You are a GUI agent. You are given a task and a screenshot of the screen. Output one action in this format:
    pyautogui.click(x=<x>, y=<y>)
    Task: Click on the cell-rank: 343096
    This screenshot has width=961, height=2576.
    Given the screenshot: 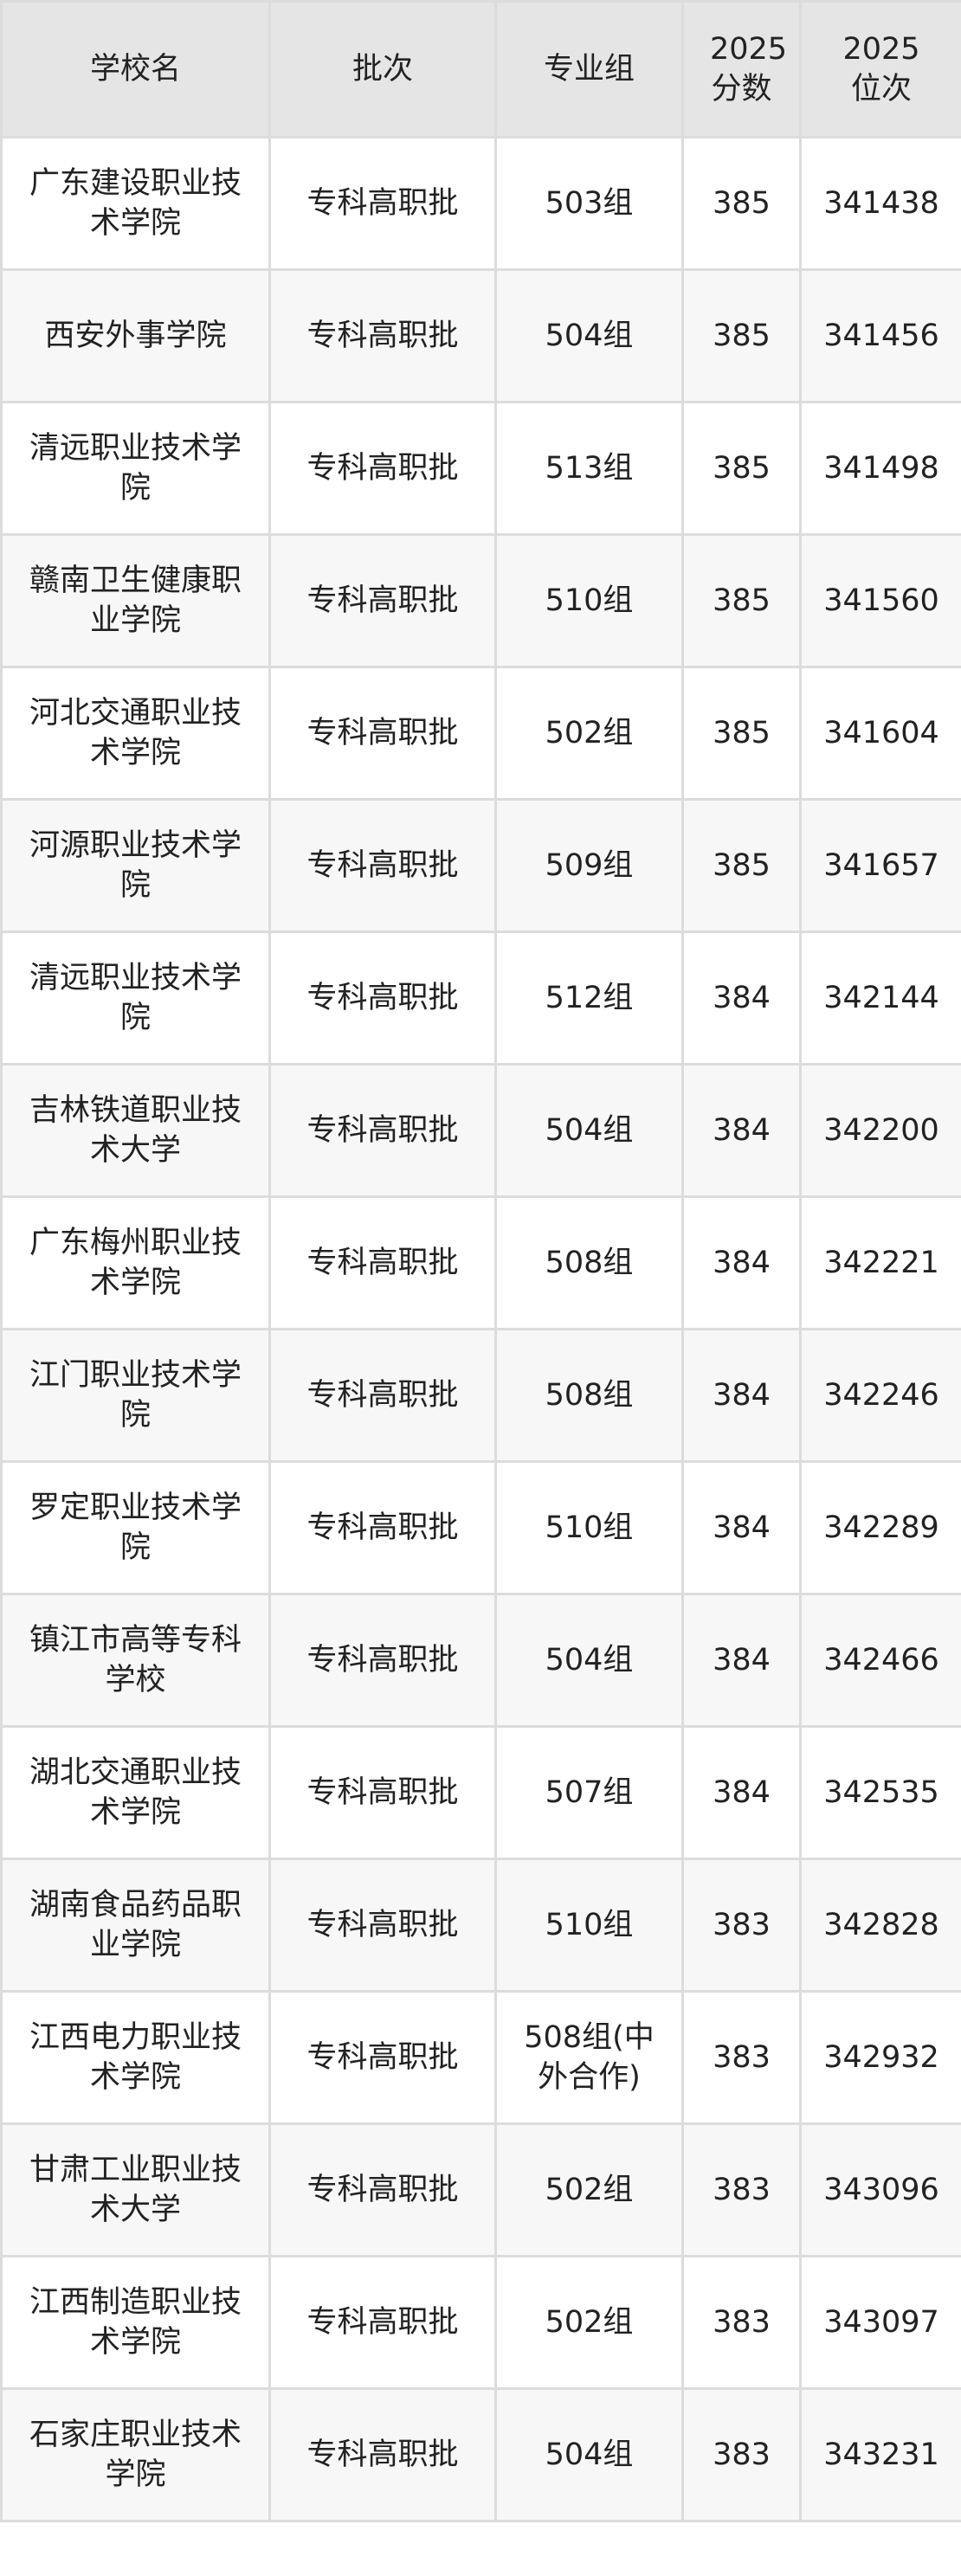 What is the action you would take?
    pyautogui.click(x=880, y=2189)
    